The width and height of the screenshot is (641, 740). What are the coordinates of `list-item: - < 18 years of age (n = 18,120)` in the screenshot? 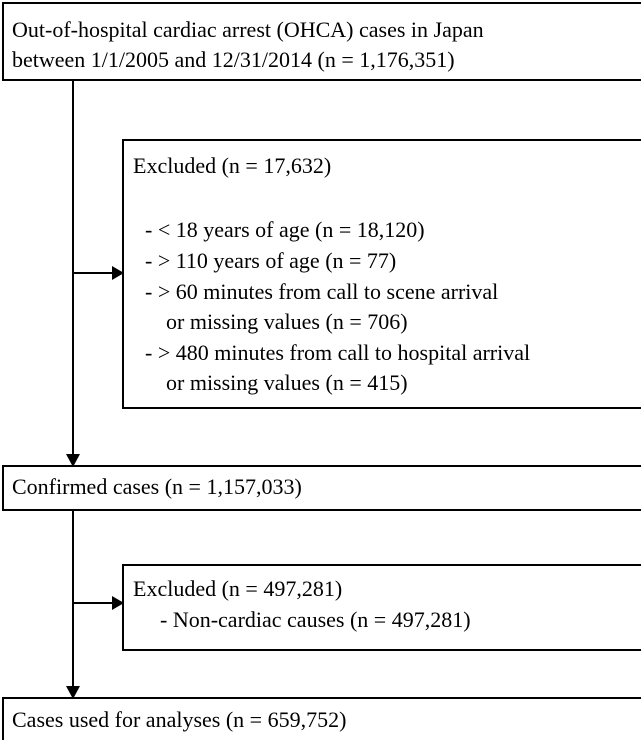 It's located at (285, 229).